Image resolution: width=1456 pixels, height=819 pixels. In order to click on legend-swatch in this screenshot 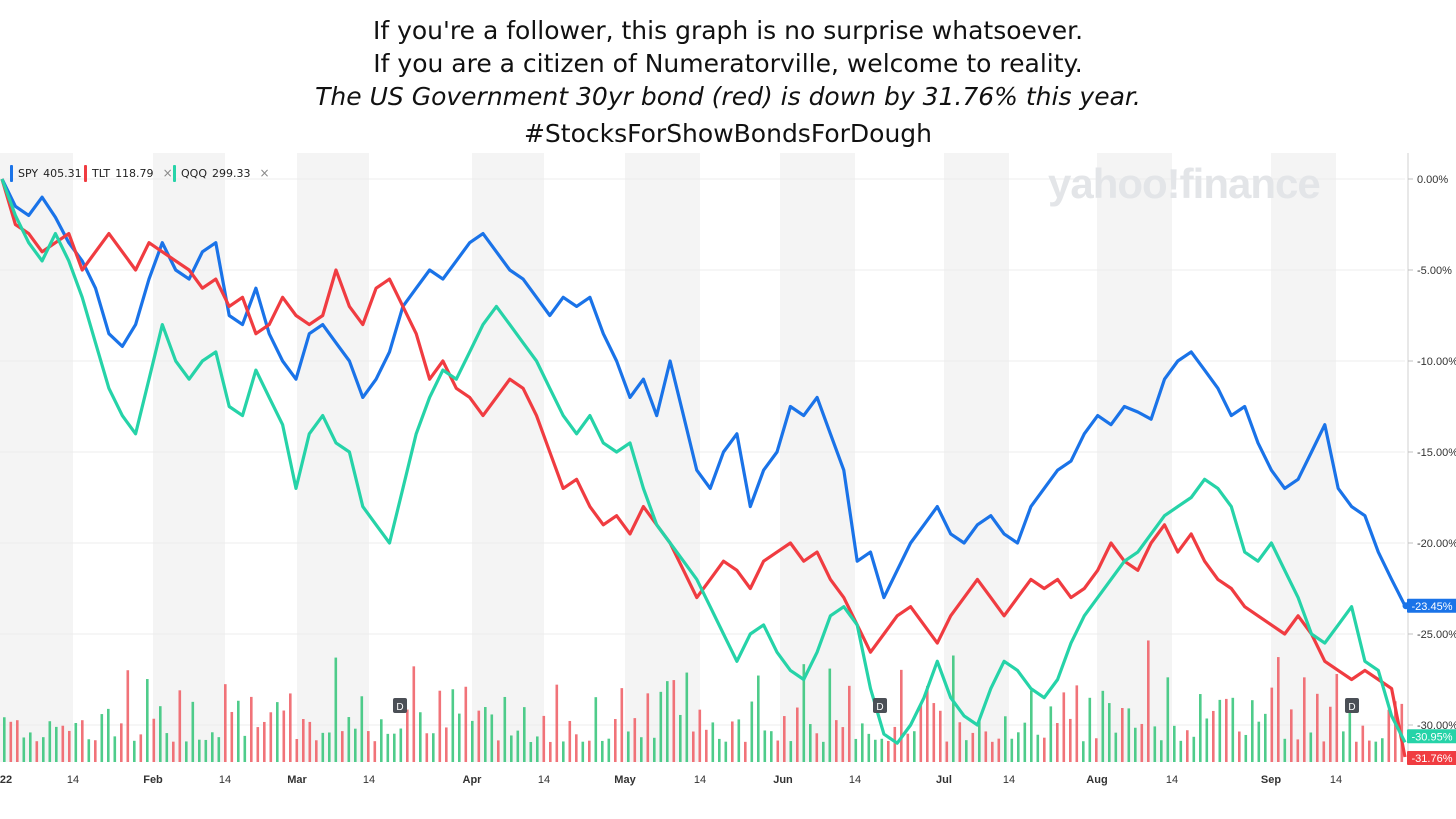, I will do `click(85, 173)`.